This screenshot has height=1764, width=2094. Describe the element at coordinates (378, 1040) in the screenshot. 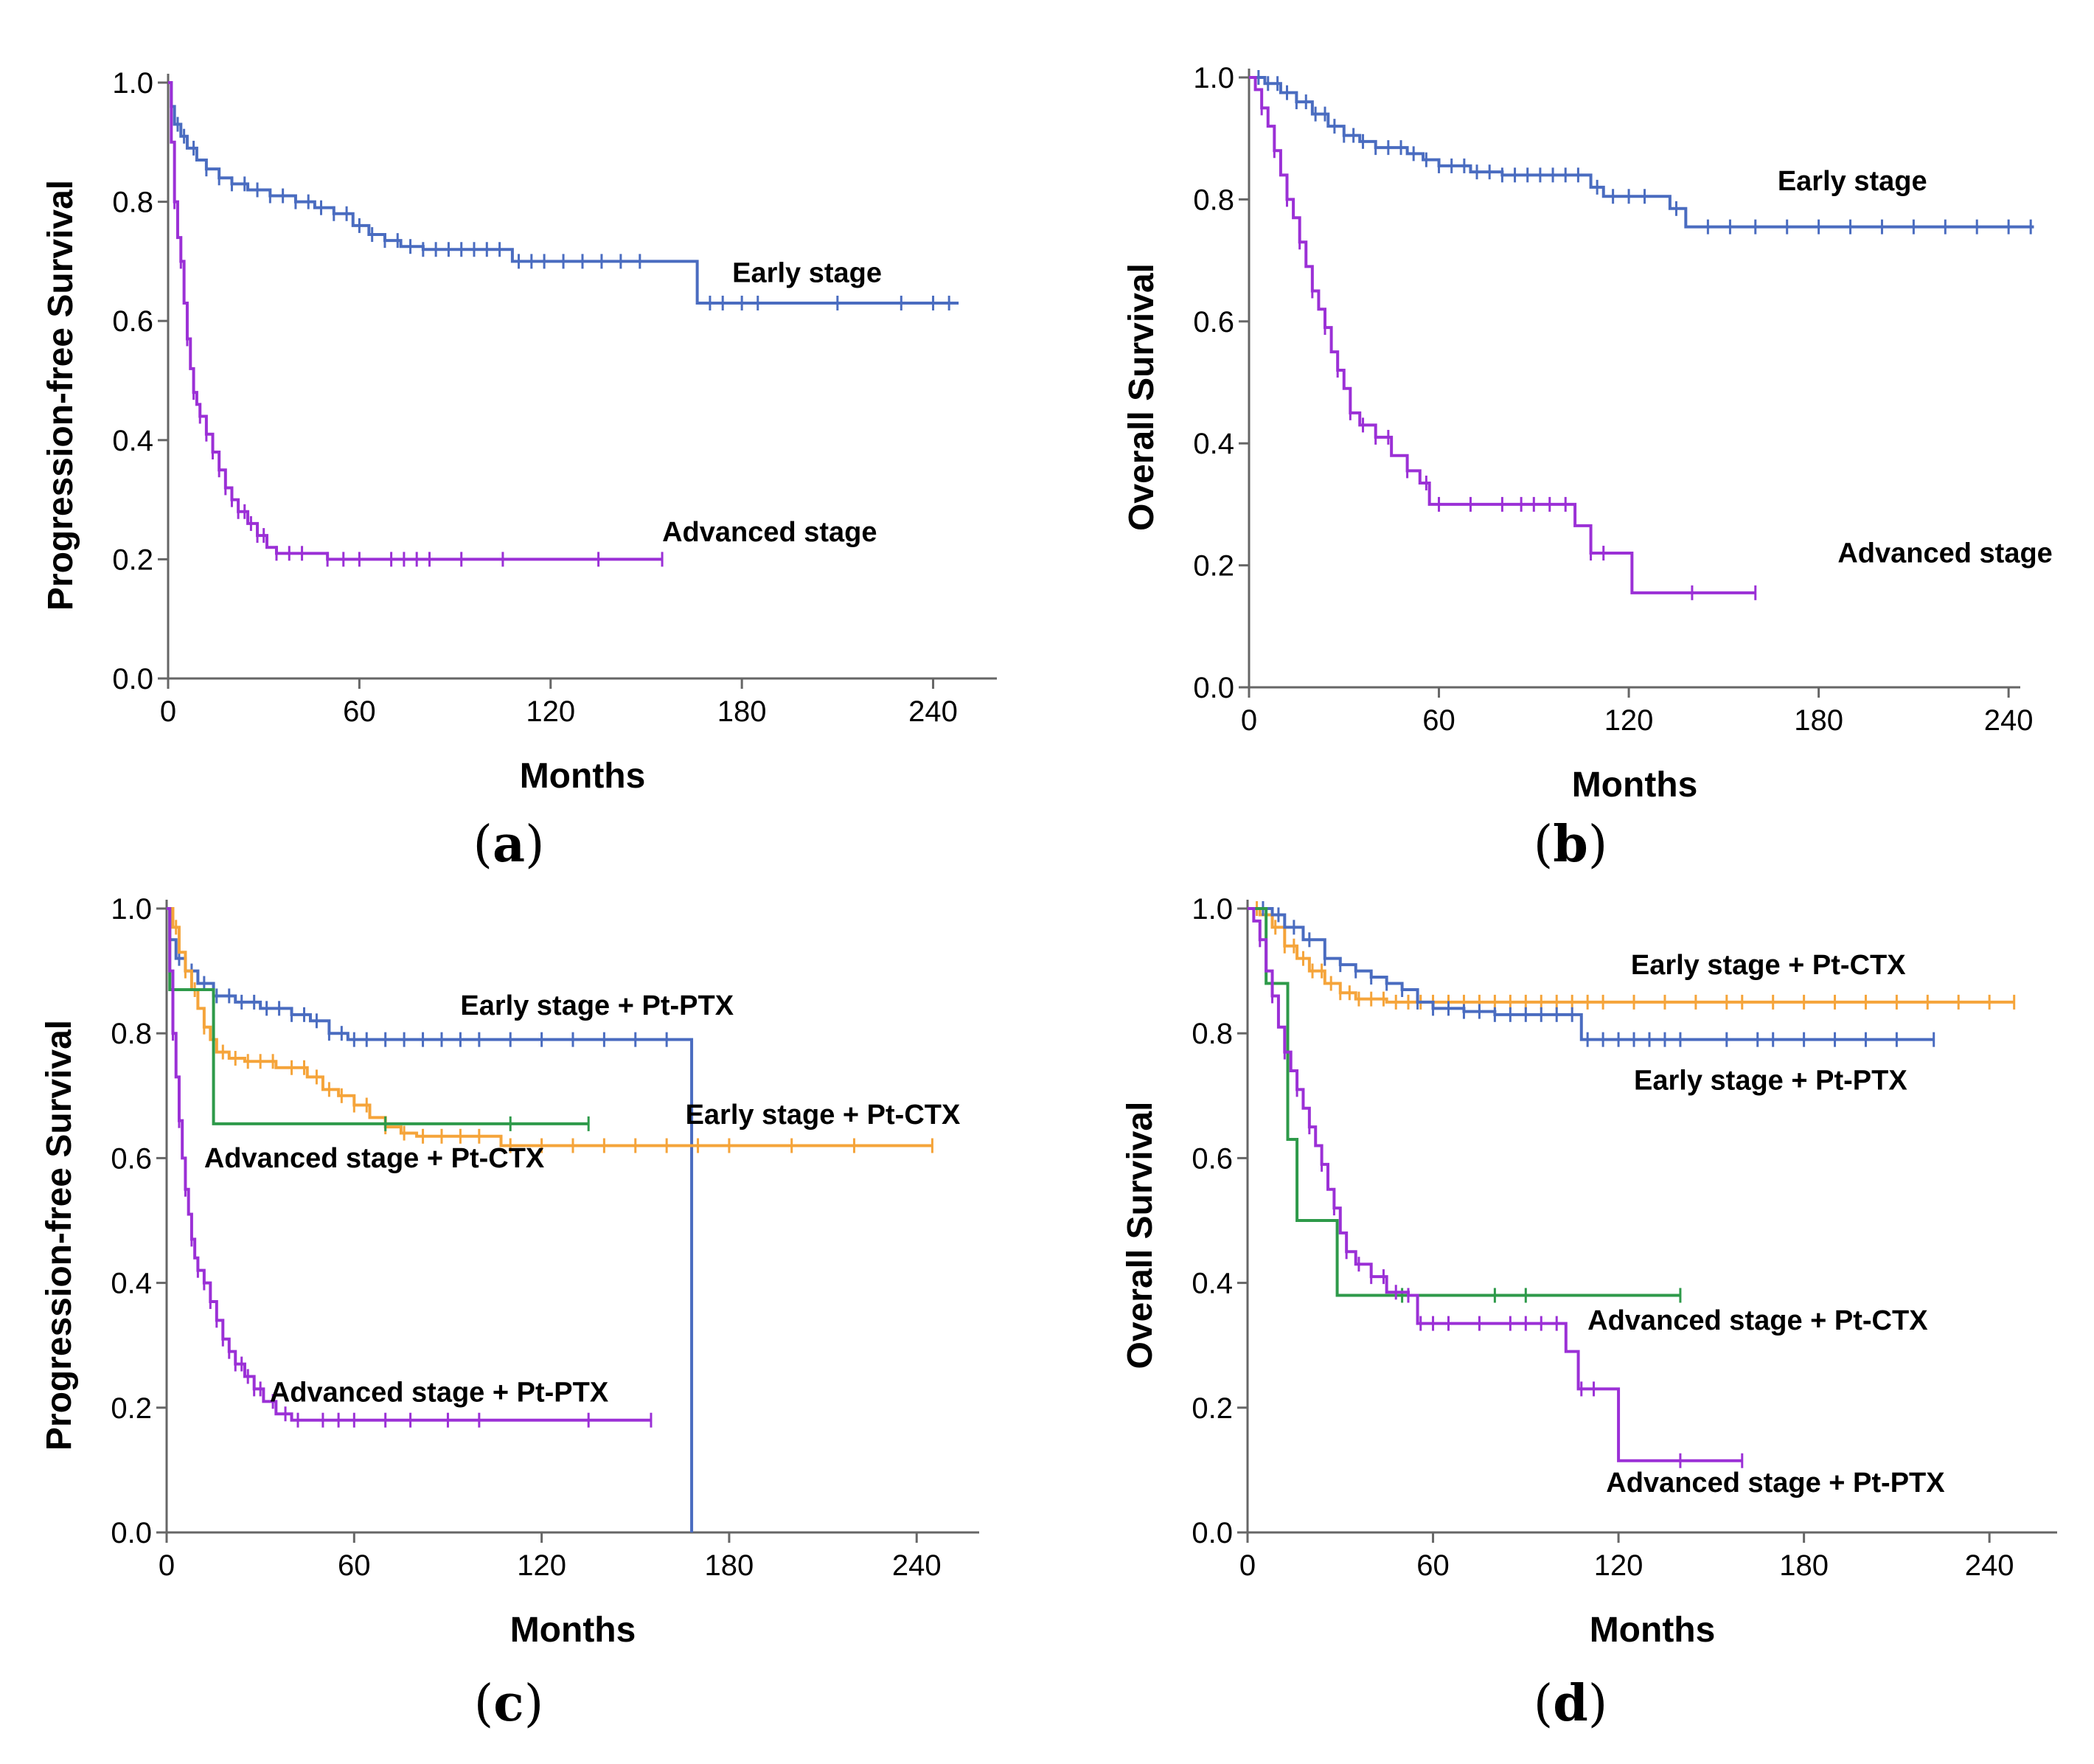

I see `series-advanced-stage-pt-ctx: Advanced stage + Pt-CTX` at that location.